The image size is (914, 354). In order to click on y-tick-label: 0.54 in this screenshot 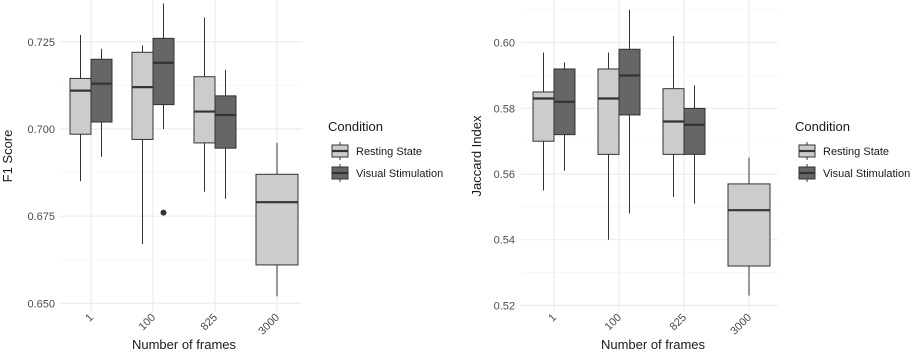, I will do `click(504, 241)`.